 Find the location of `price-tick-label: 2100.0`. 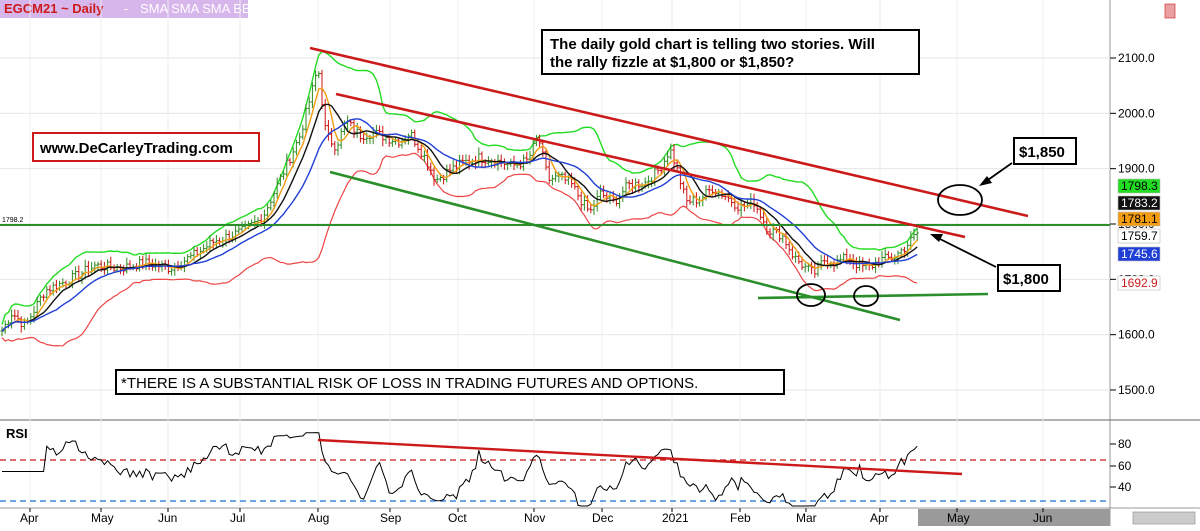

price-tick-label: 2100.0 is located at coordinates (1136, 58).